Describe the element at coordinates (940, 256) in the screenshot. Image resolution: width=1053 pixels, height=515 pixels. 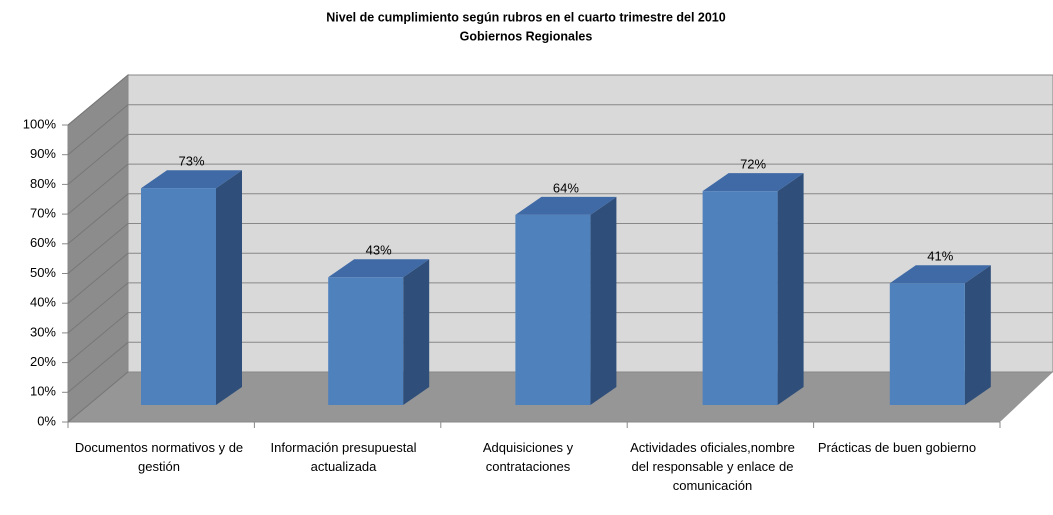
I see `value-label: 41%` at that location.